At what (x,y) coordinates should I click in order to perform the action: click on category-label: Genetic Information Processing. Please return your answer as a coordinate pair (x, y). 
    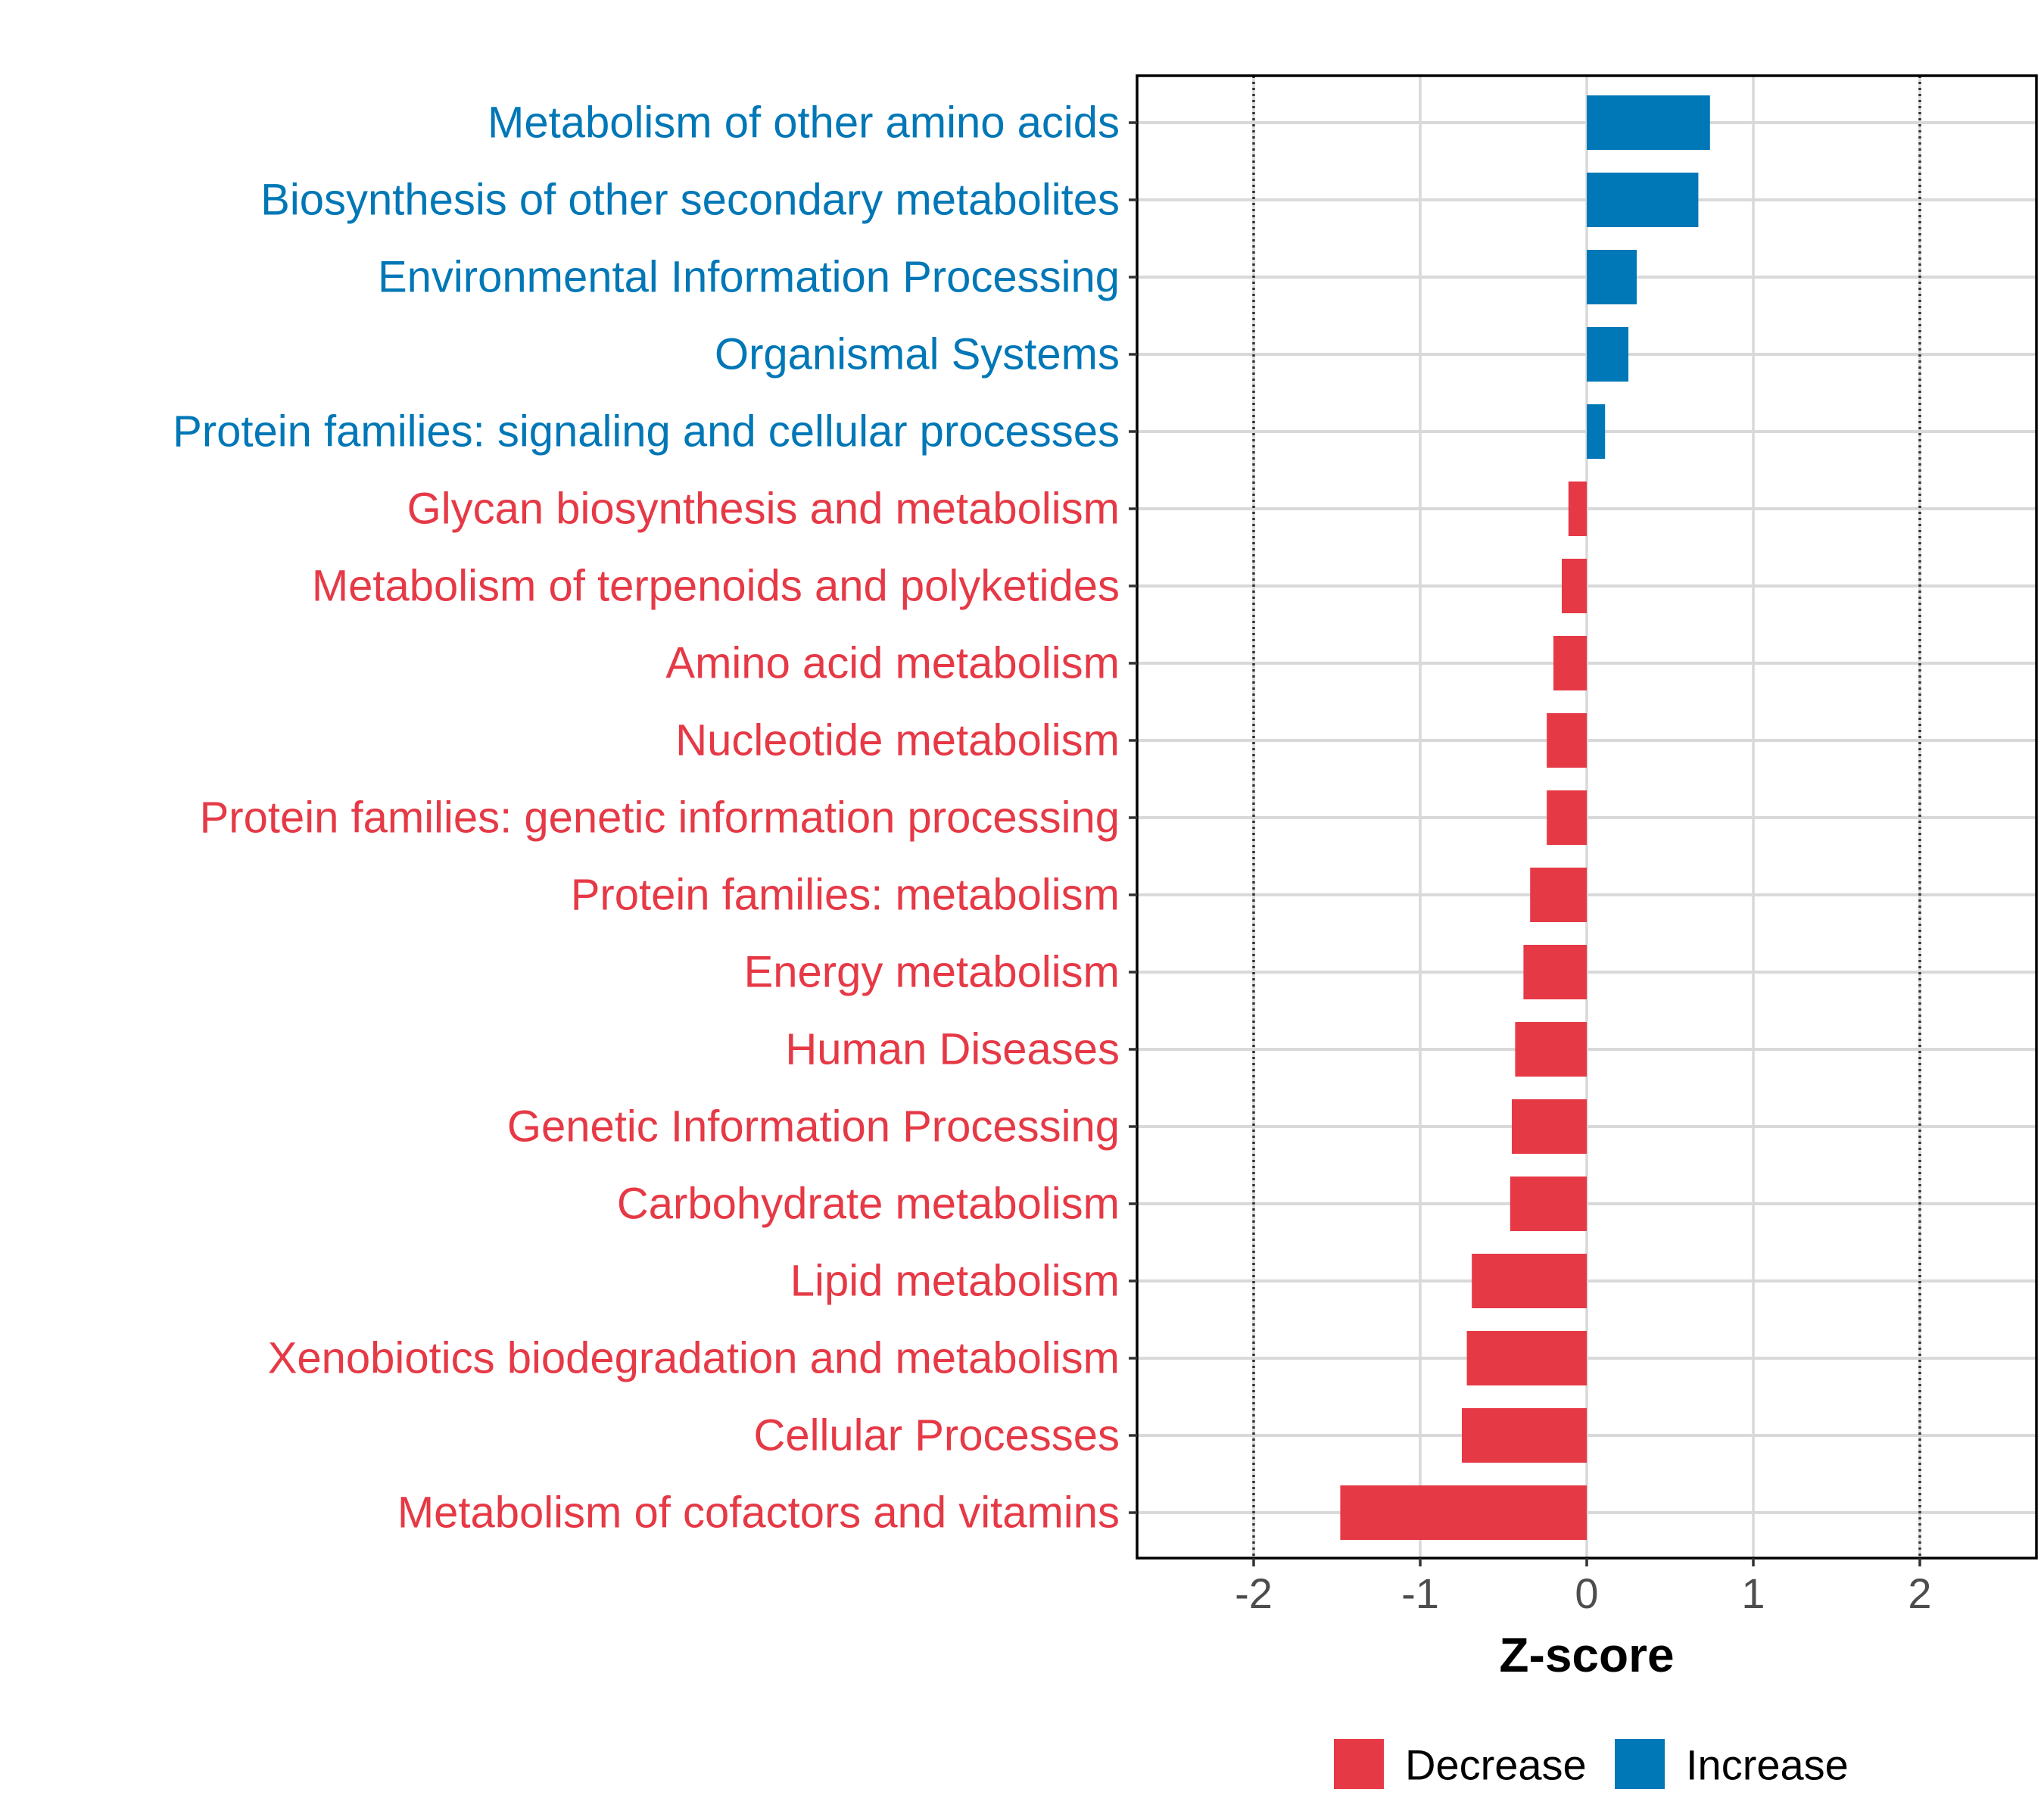
    Looking at the image, I should click on (813, 1127).